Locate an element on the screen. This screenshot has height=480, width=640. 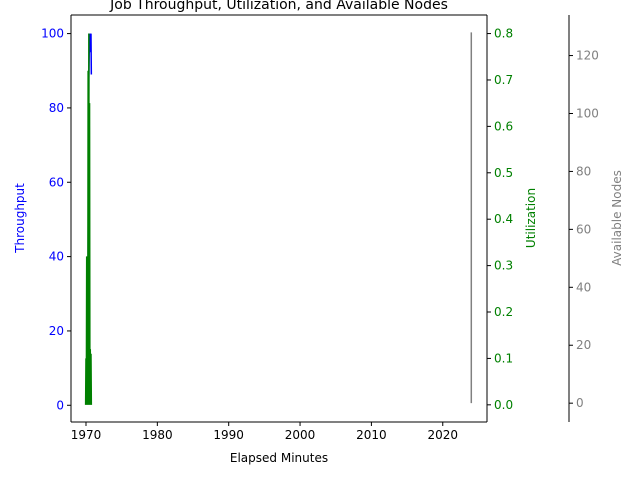
left-tick-label: 80 is located at coordinates (56, 108).